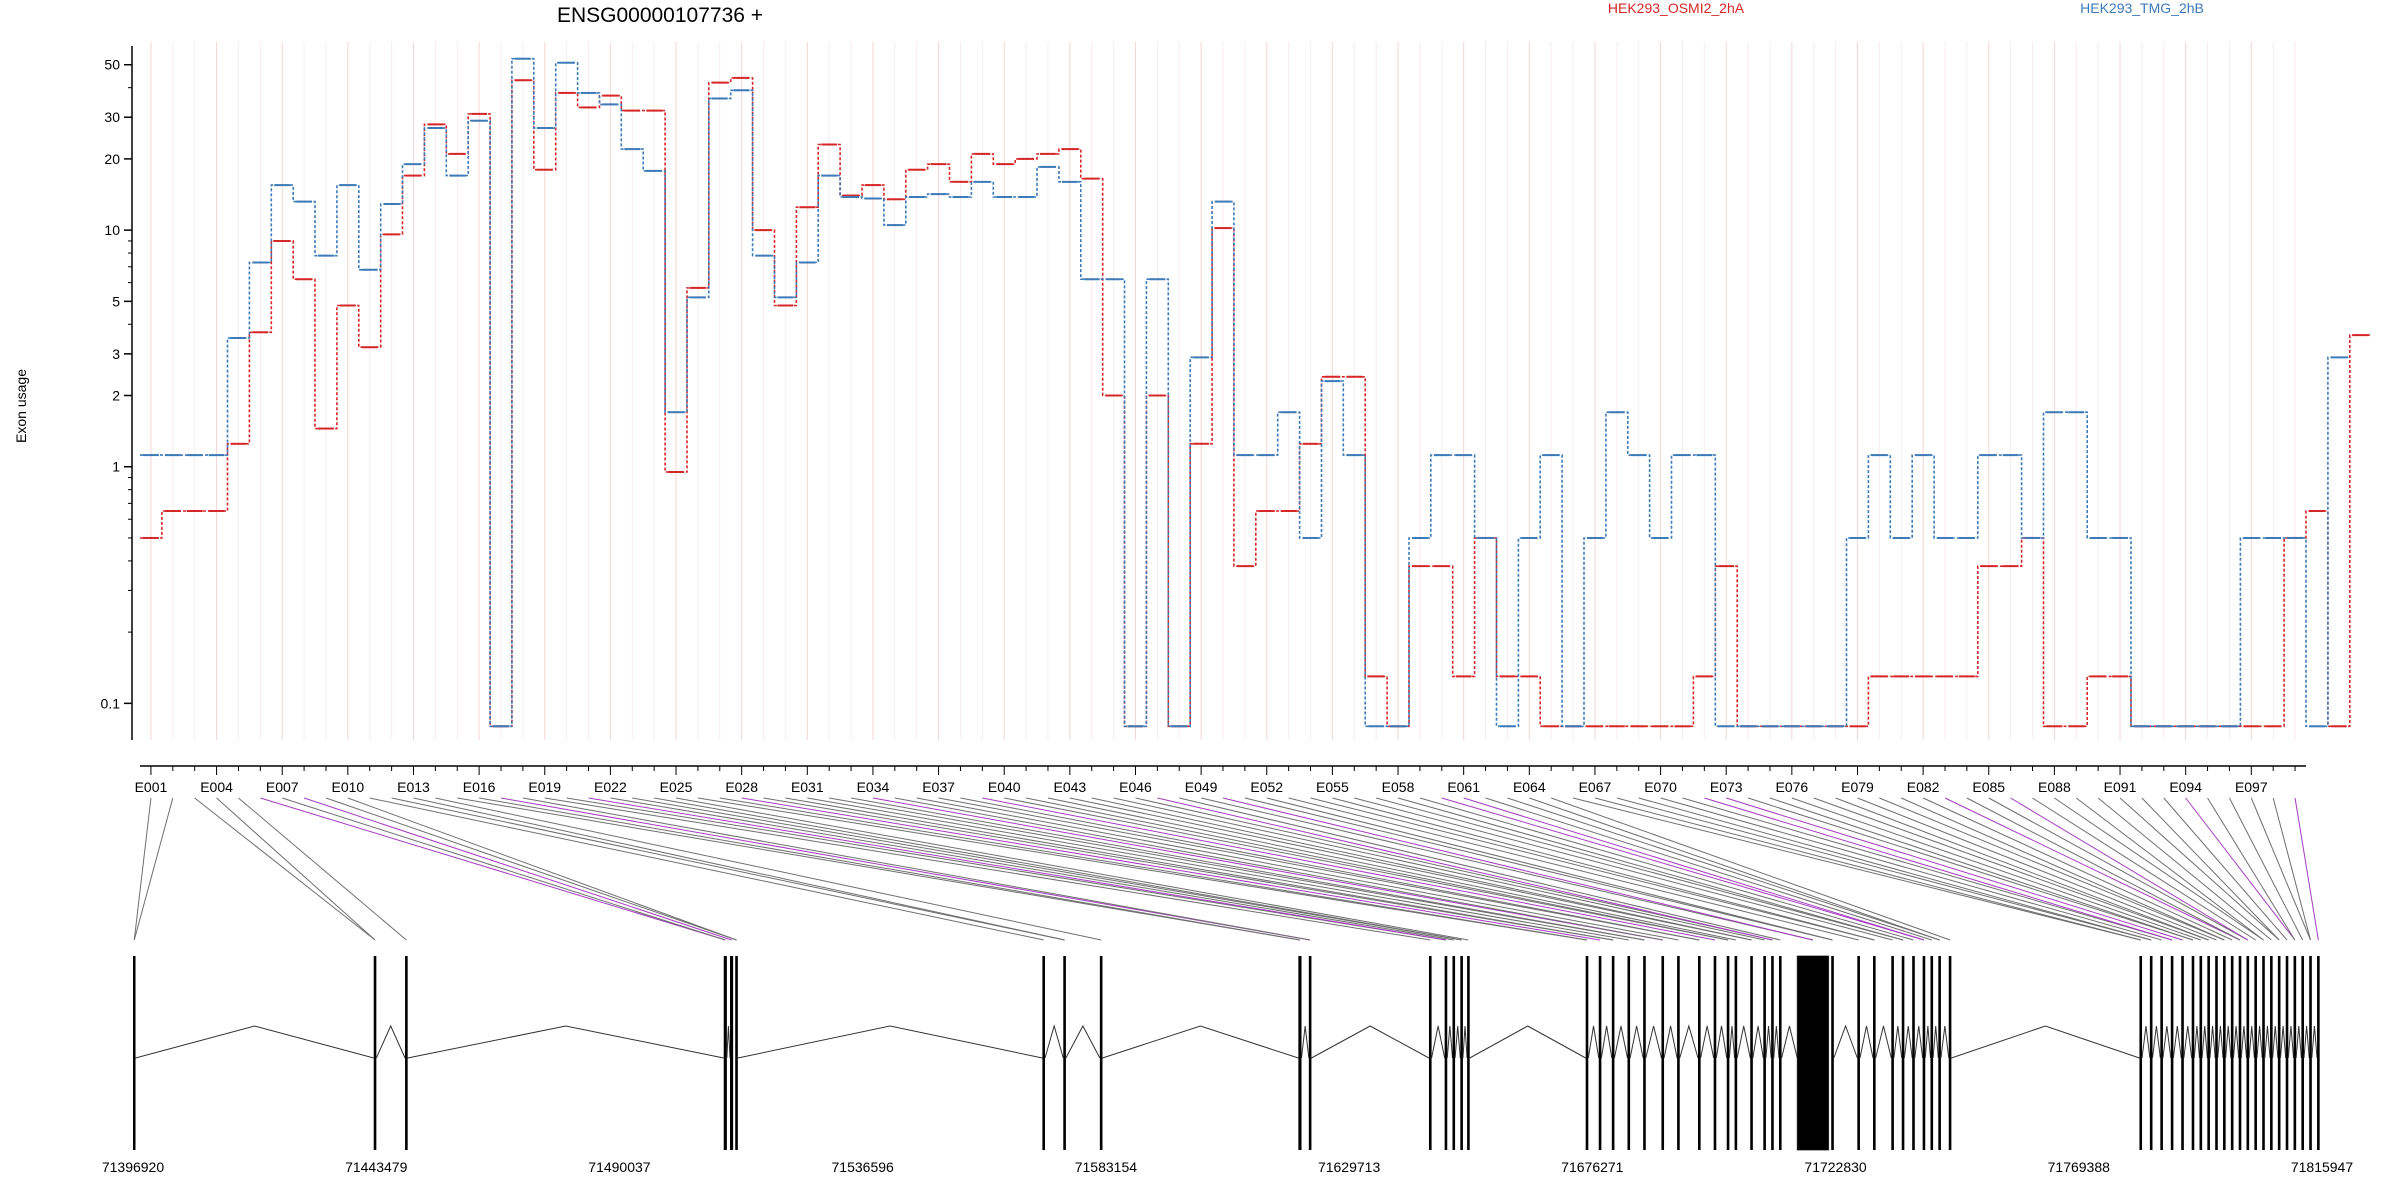 This screenshot has width=2400, height=1200. I want to click on genomic-tick-label: 71536596, so click(863, 1167).